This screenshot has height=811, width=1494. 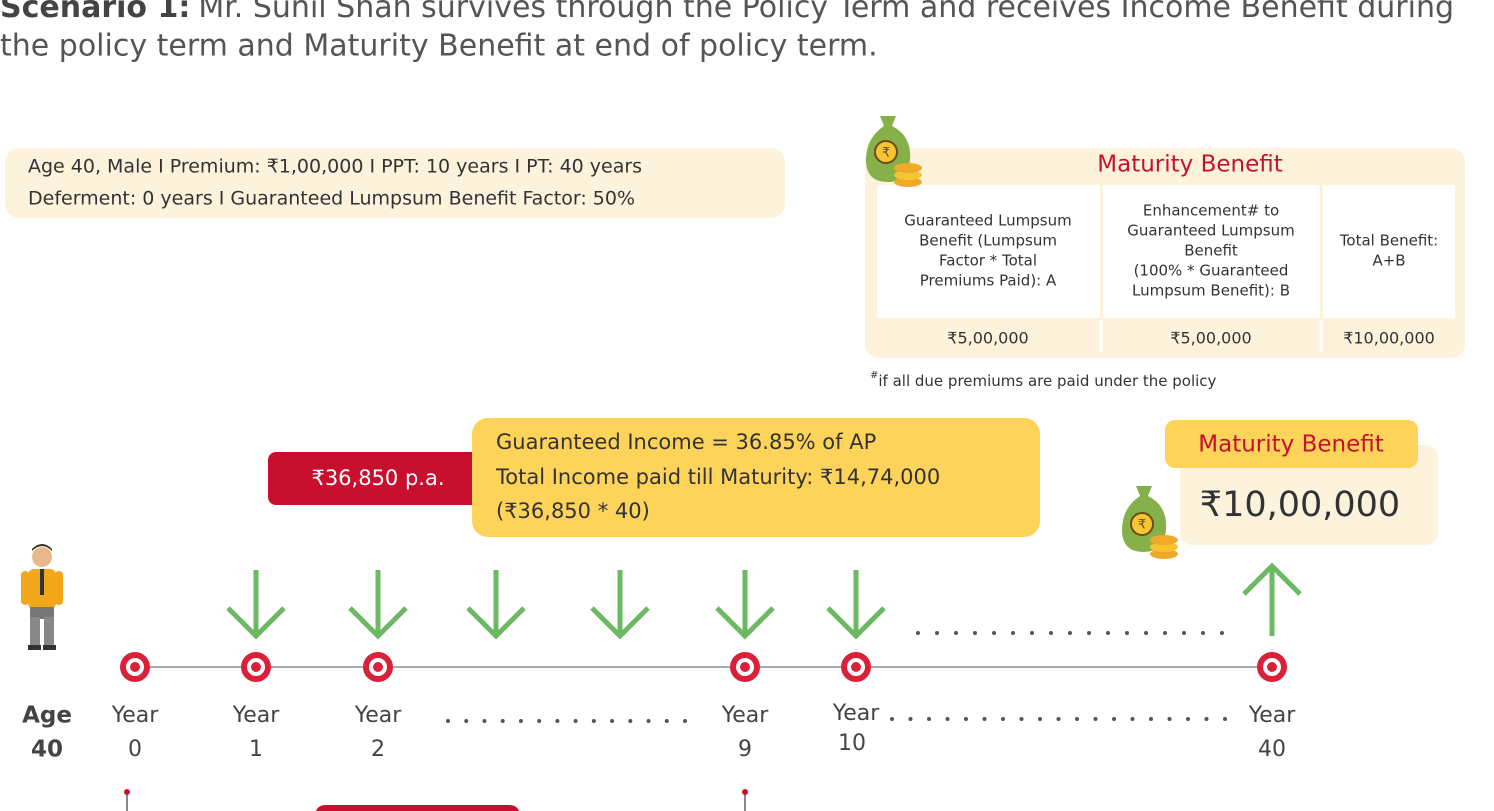 What do you see at coordinates (1291, 444) in the screenshot?
I see `maturity-tab` at bounding box center [1291, 444].